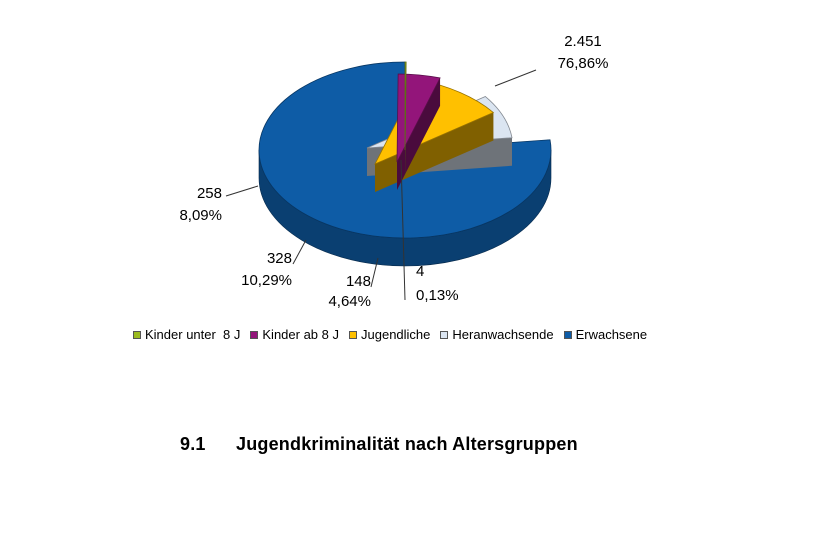 This screenshot has width=821, height=533. I want to click on data-label-value-2: 328, so click(279, 258).